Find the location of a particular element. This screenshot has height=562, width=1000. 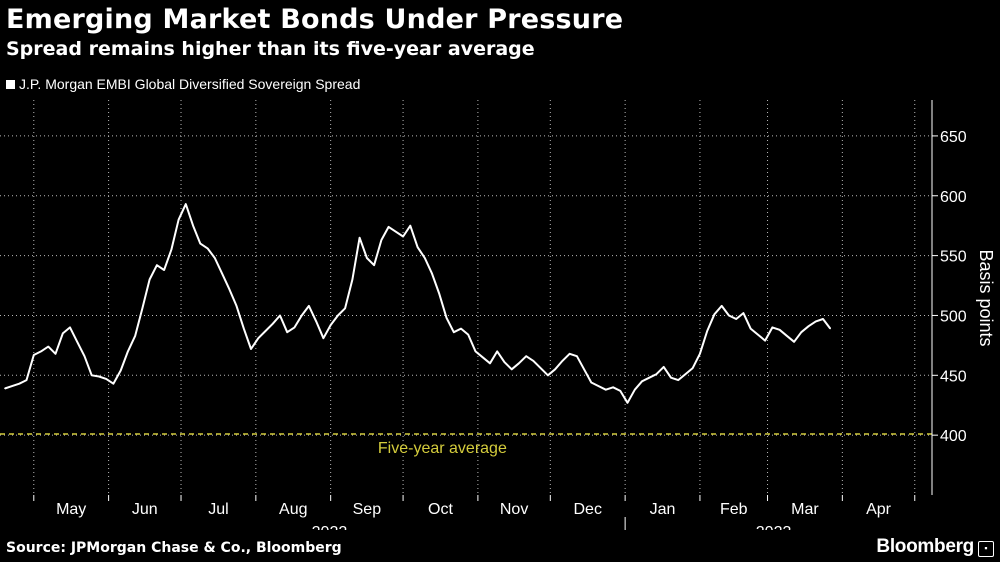

x-tick-label: Jan is located at coordinates (663, 509).